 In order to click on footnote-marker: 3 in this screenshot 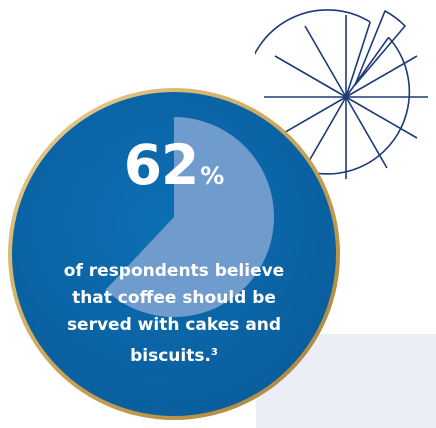, I will do `click(214, 352)`.